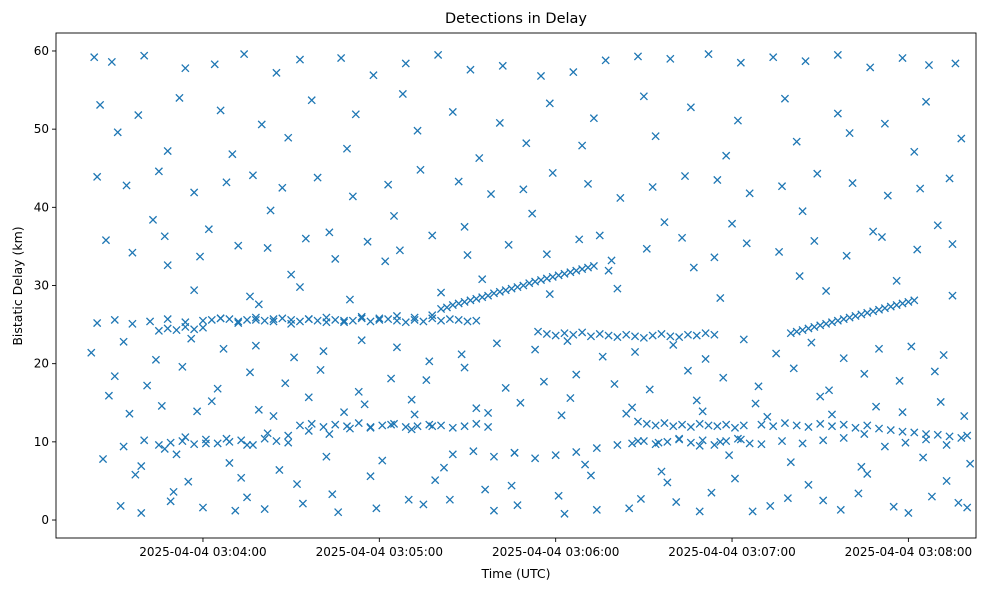  Describe the element at coordinates (45, 520) in the screenshot. I see `y-tick-label: 0` at that location.